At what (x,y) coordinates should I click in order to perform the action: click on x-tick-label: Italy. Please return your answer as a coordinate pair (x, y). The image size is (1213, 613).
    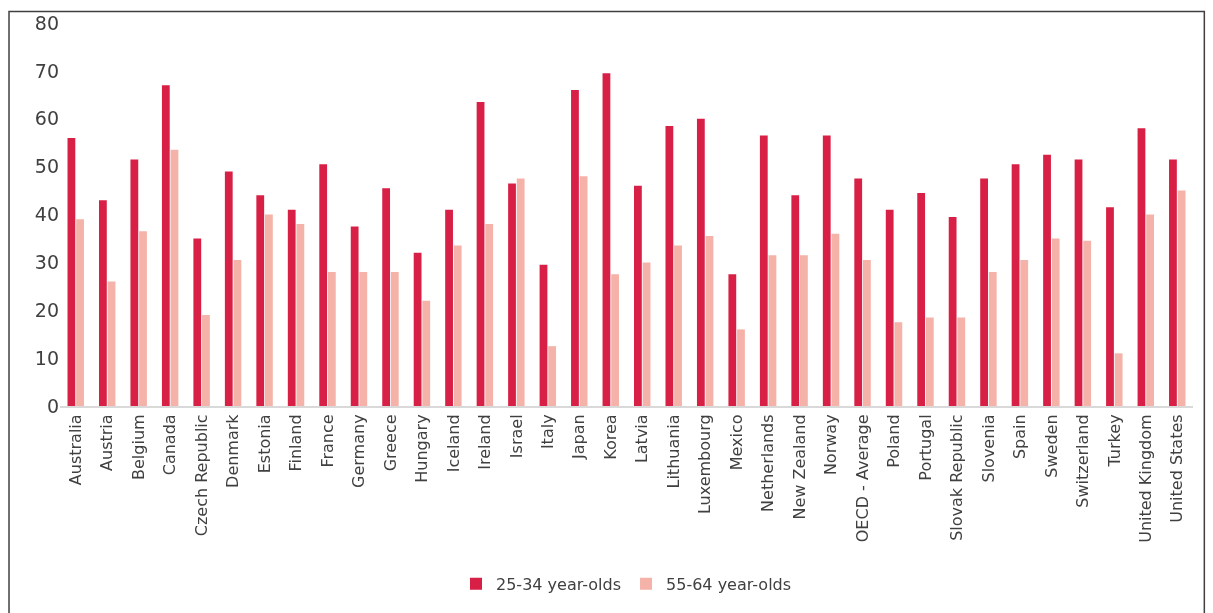
    Looking at the image, I should click on (548, 432).